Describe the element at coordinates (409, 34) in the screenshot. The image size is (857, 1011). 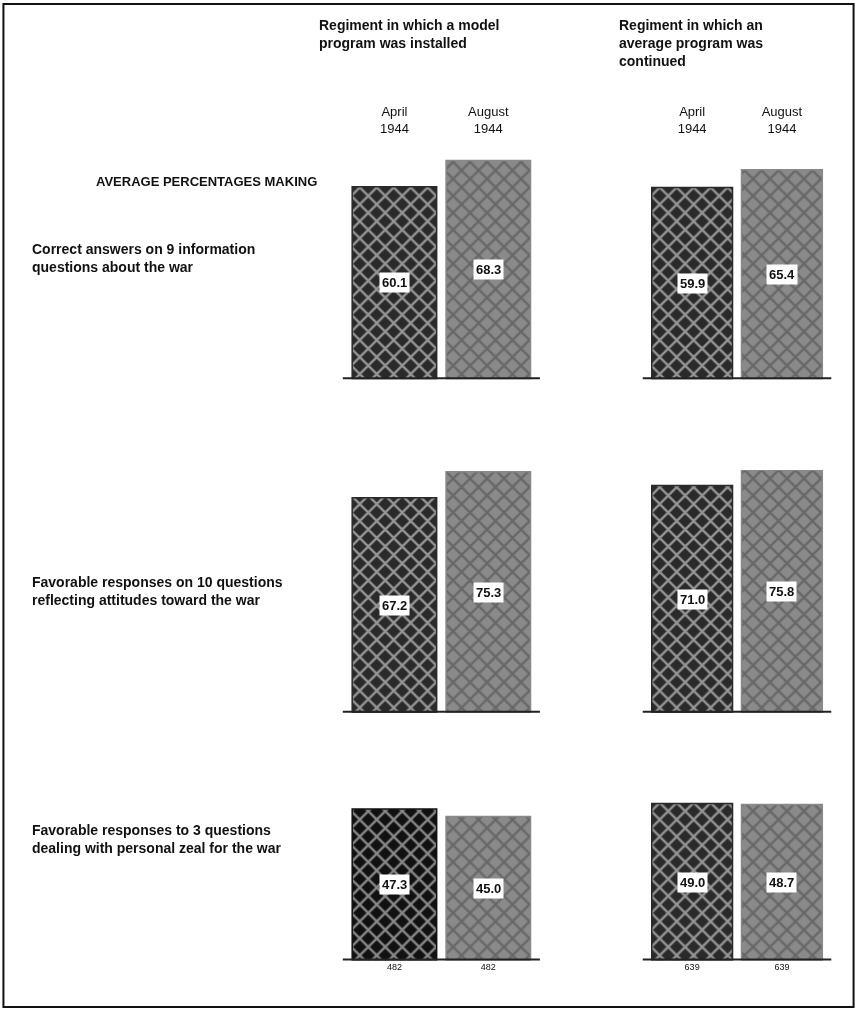
I see `chart-title: Regiment in which a model program was installed` at that location.